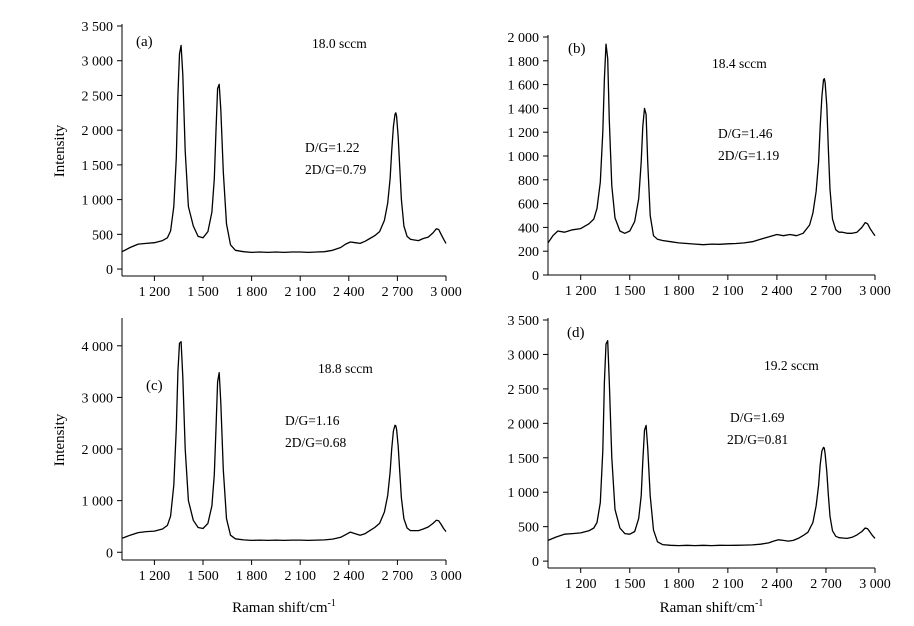 The width and height of the screenshot is (914, 626). I want to click on y-tick-label: 200, so click(528, 252).